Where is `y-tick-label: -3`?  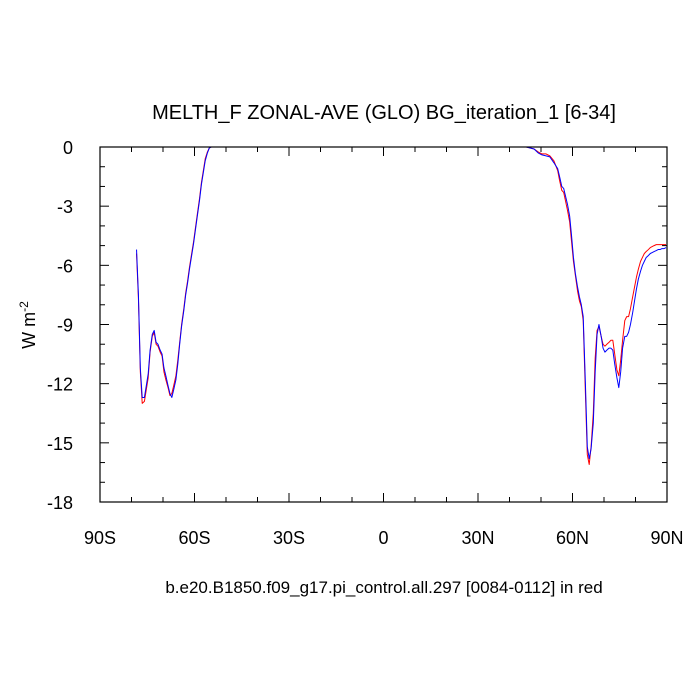
y-tick-label: -3 is located at coordinates (65, 207).